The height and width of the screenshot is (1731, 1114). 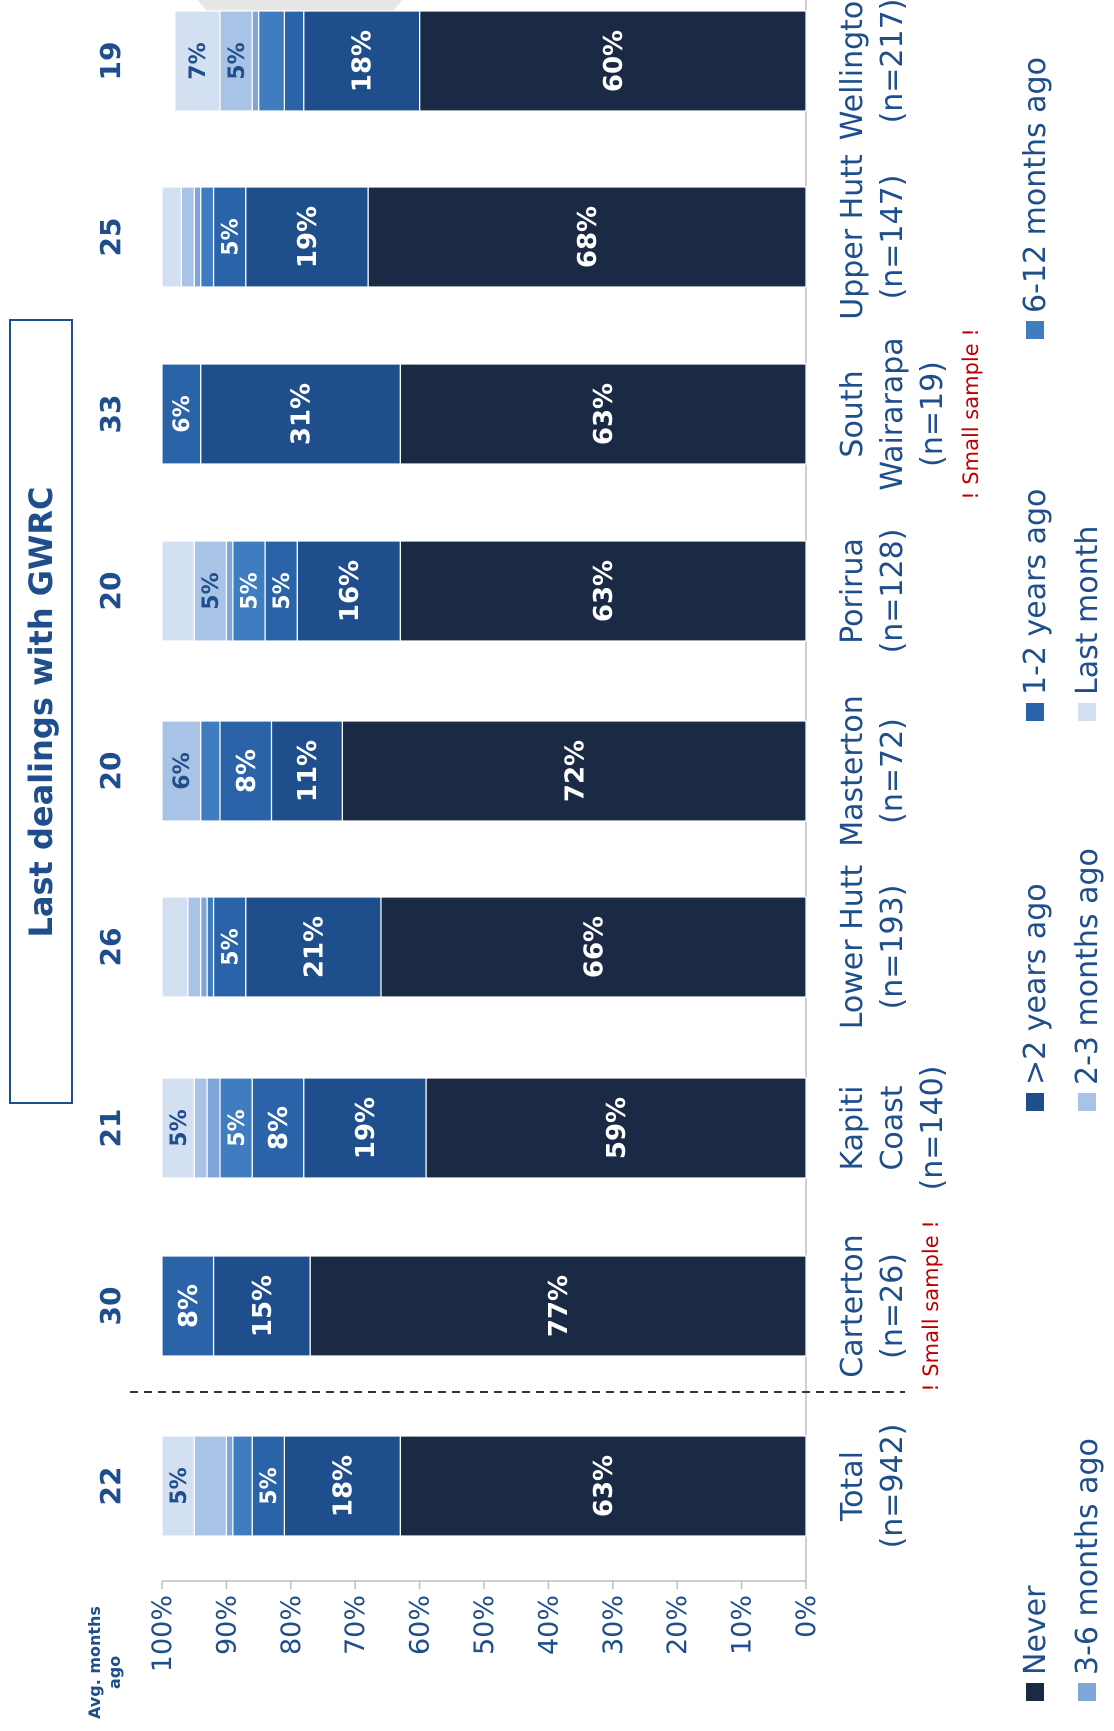 I want to click on category-n-label: (n=147), so click(x=892, y=237).